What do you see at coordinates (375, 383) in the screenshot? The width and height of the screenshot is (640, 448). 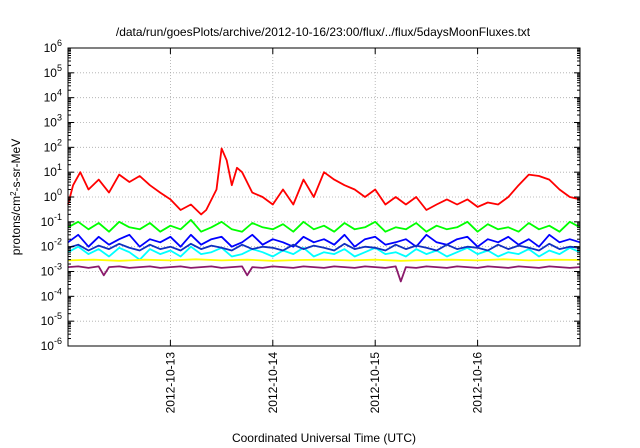 I see `x-tick-label: 2012-10-15` at bounding box center [375, 383].